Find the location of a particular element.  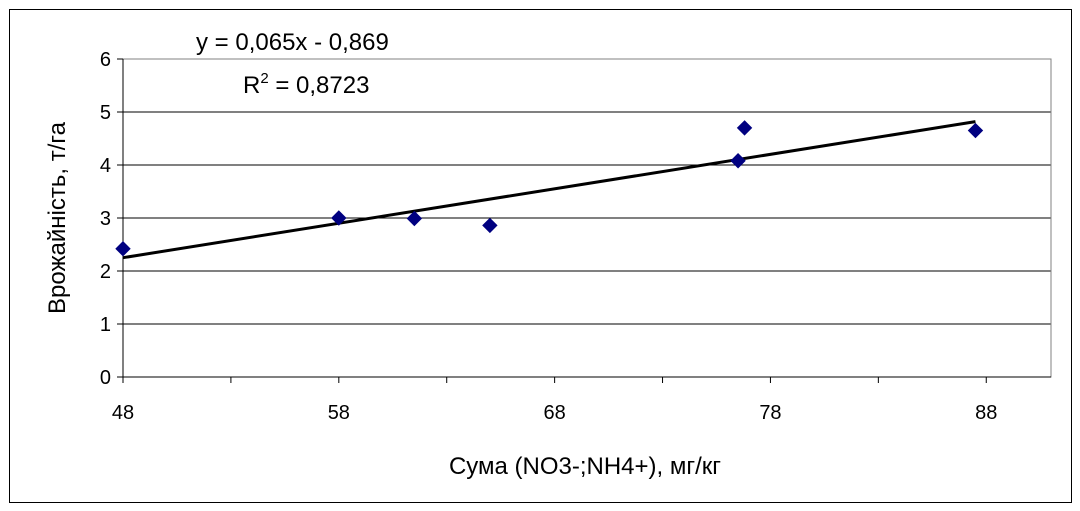

y-tick-label: 0 is located at coordinates (105, 378).